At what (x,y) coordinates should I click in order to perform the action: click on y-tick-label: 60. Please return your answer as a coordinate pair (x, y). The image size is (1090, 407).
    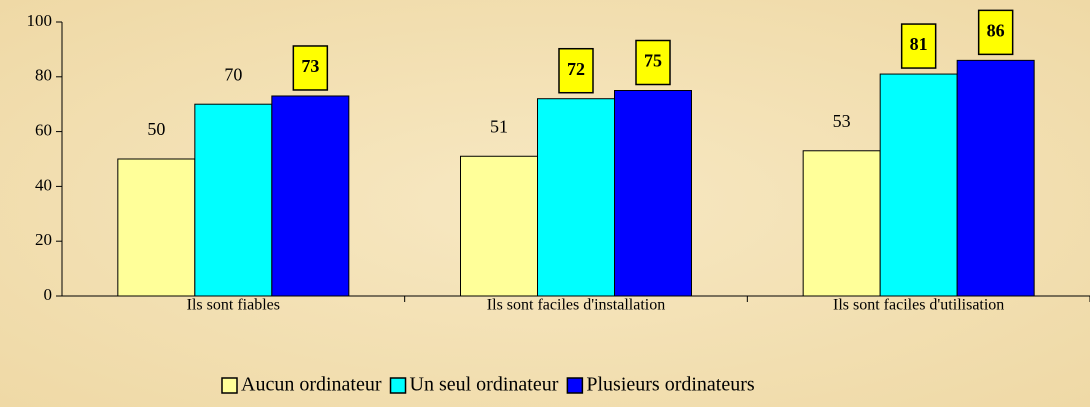
    Looking at the image, I should click on (43, 130).